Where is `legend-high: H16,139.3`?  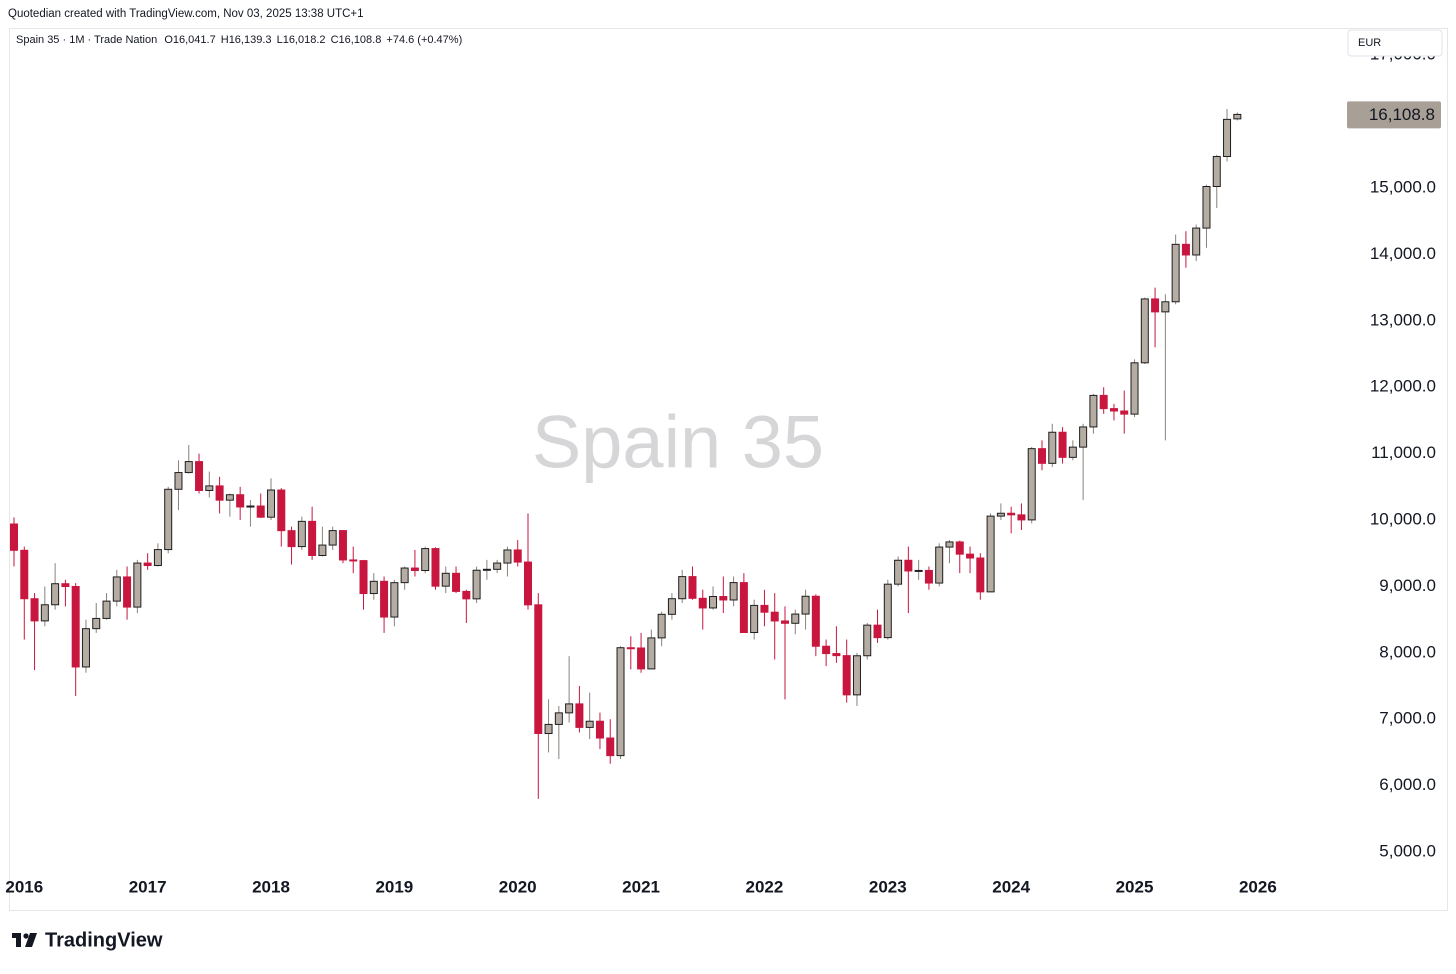 legend-high: H16,139.3 is located at coordinates (246, 40).